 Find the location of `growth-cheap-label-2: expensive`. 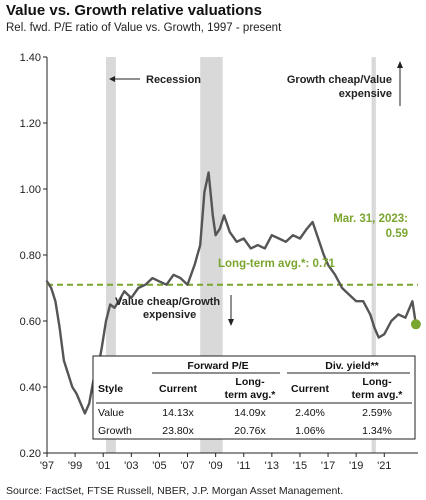

growth-cheap-label-2: expensive is located at coordinates (365, 94).